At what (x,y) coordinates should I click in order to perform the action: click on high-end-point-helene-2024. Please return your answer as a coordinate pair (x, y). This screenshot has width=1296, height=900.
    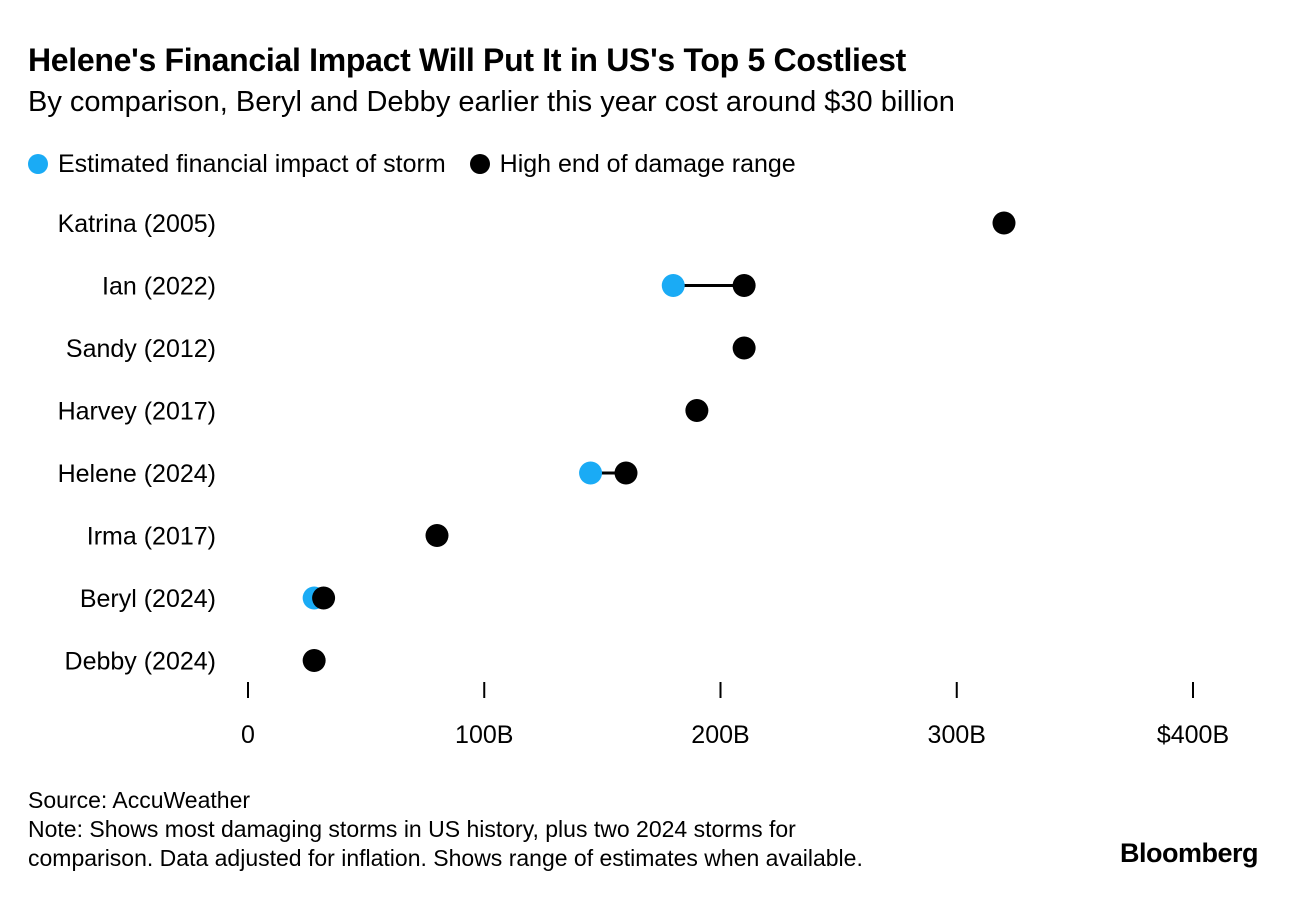
    Looking at the image, I should click on (626, 473).